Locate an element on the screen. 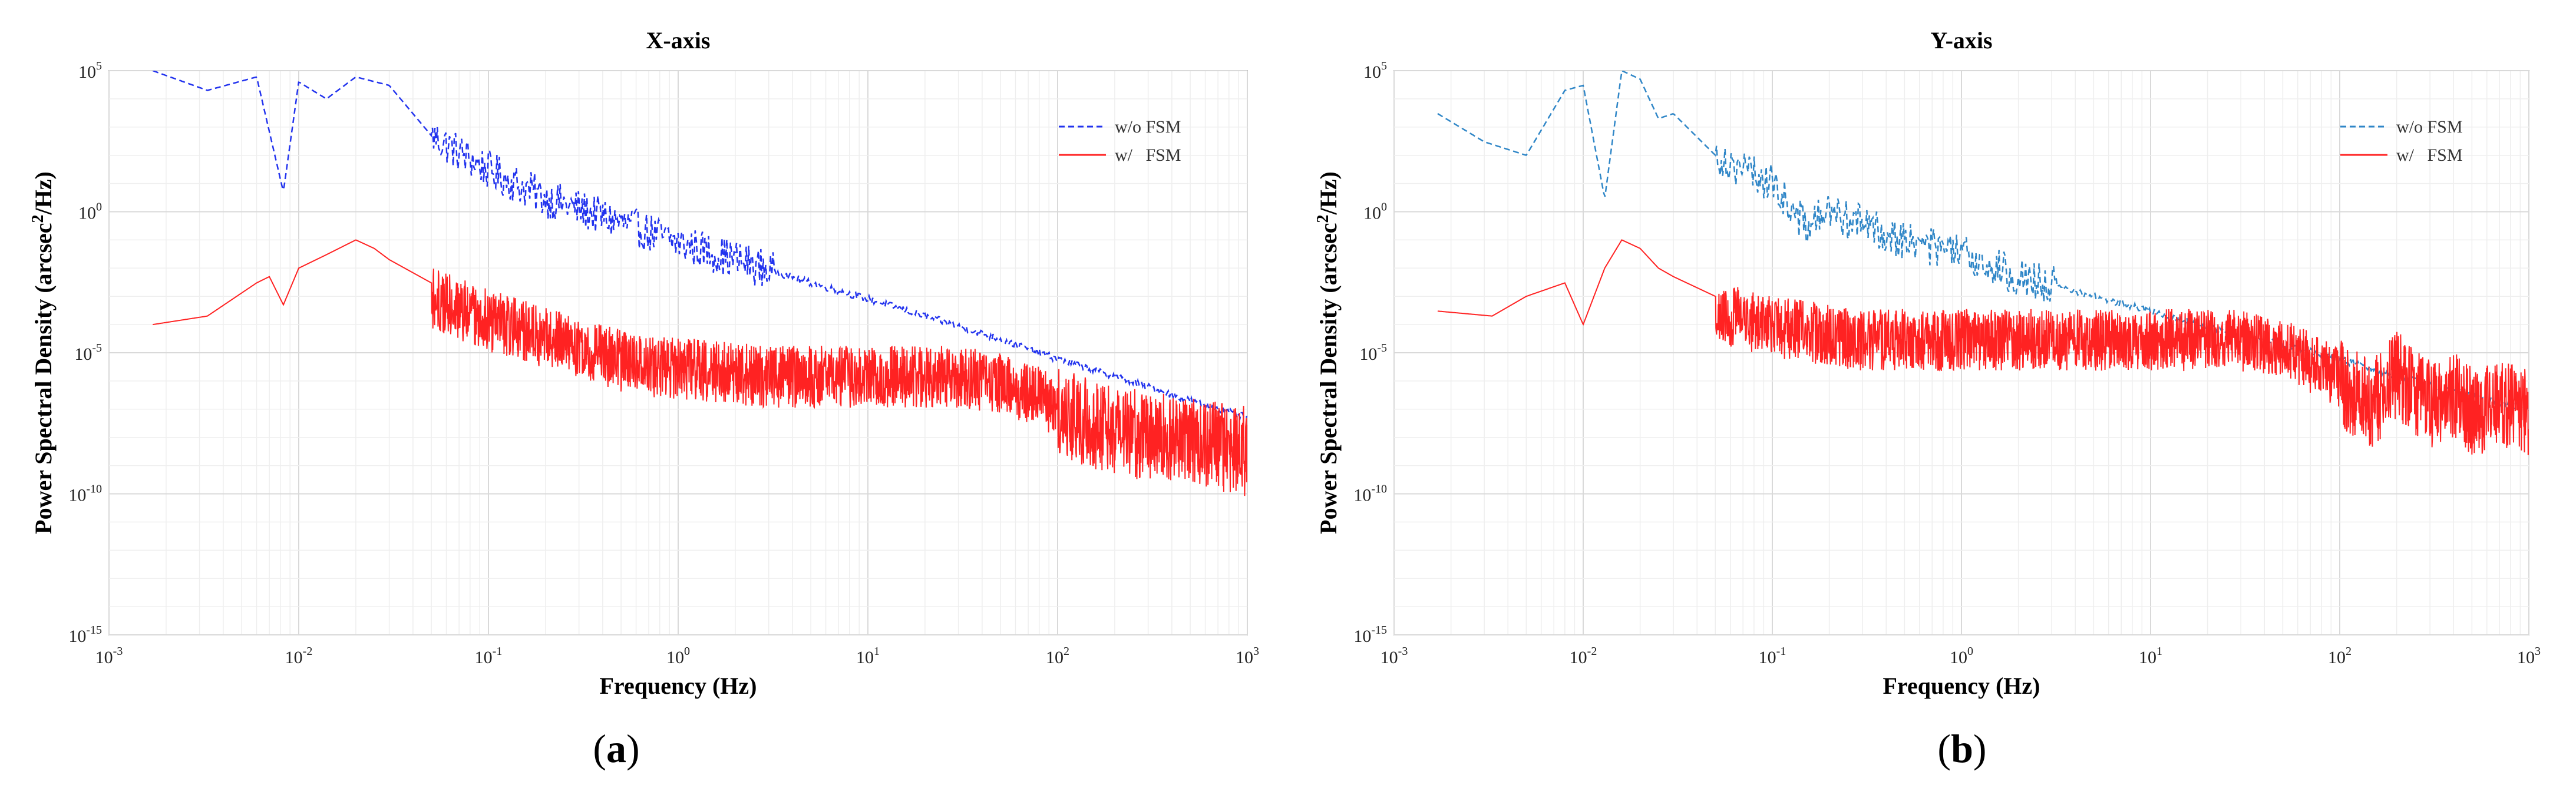 This screenshot has height=808, width=2576. caption-a: (a) is located at coordinates (616, 749).